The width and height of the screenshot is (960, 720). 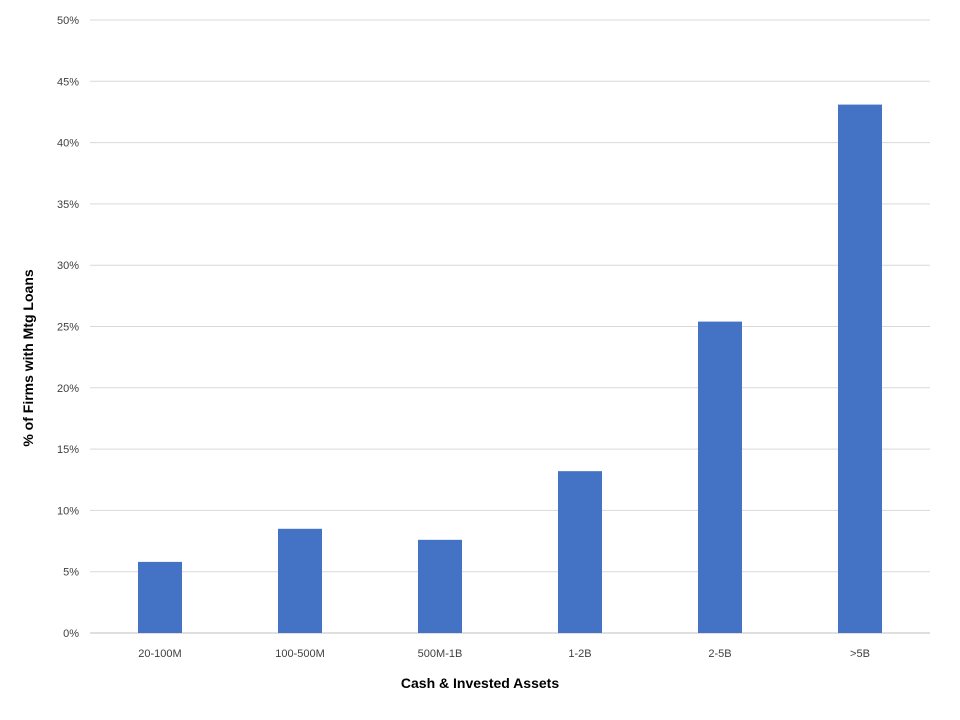 I want to click on y-tick-label: 10%, so click(x=68, y=511).